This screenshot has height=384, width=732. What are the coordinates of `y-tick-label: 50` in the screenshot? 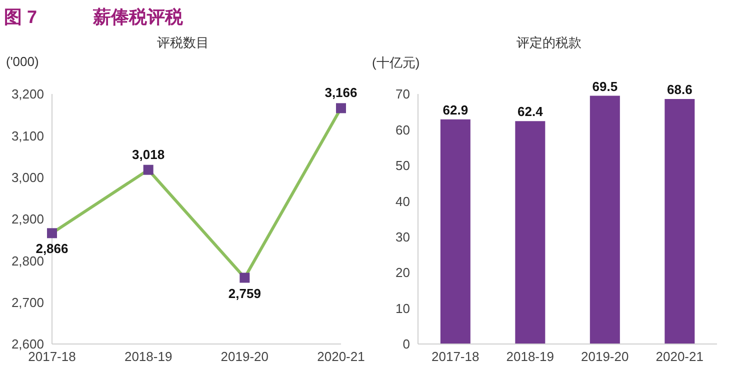 It's located at (403, 166).